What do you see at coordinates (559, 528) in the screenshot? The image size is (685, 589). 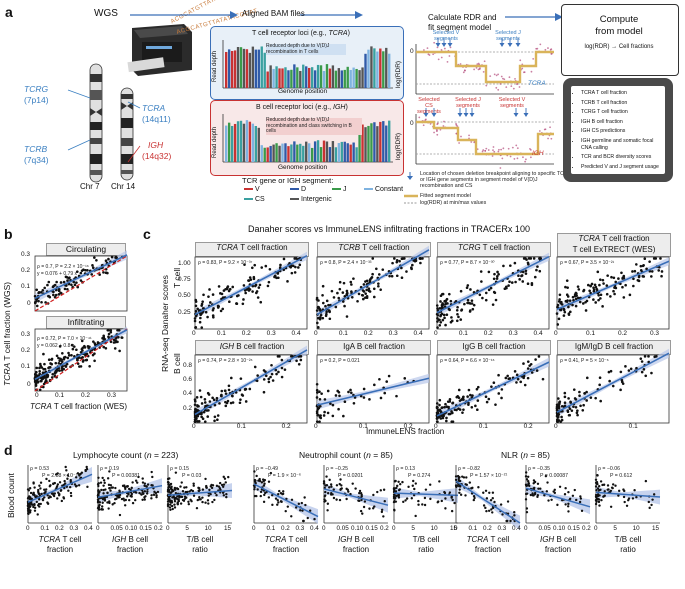 I see `panel-d-xtick: 0.10` at bounding box center [559, 528].